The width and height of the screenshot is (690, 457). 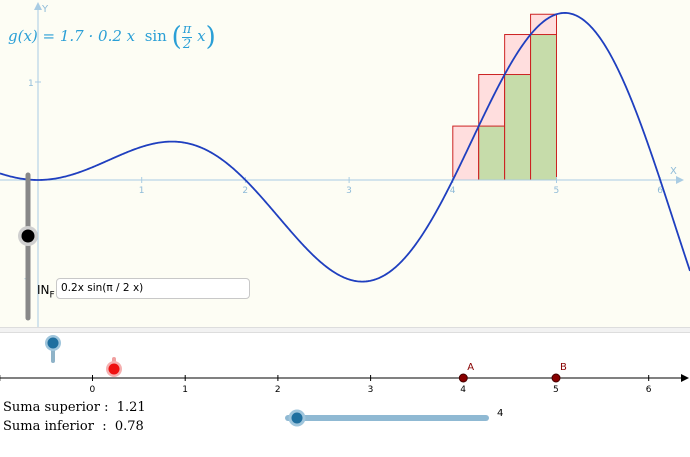 I want to click on number-line-label: 0, so click(x=93, y=390).